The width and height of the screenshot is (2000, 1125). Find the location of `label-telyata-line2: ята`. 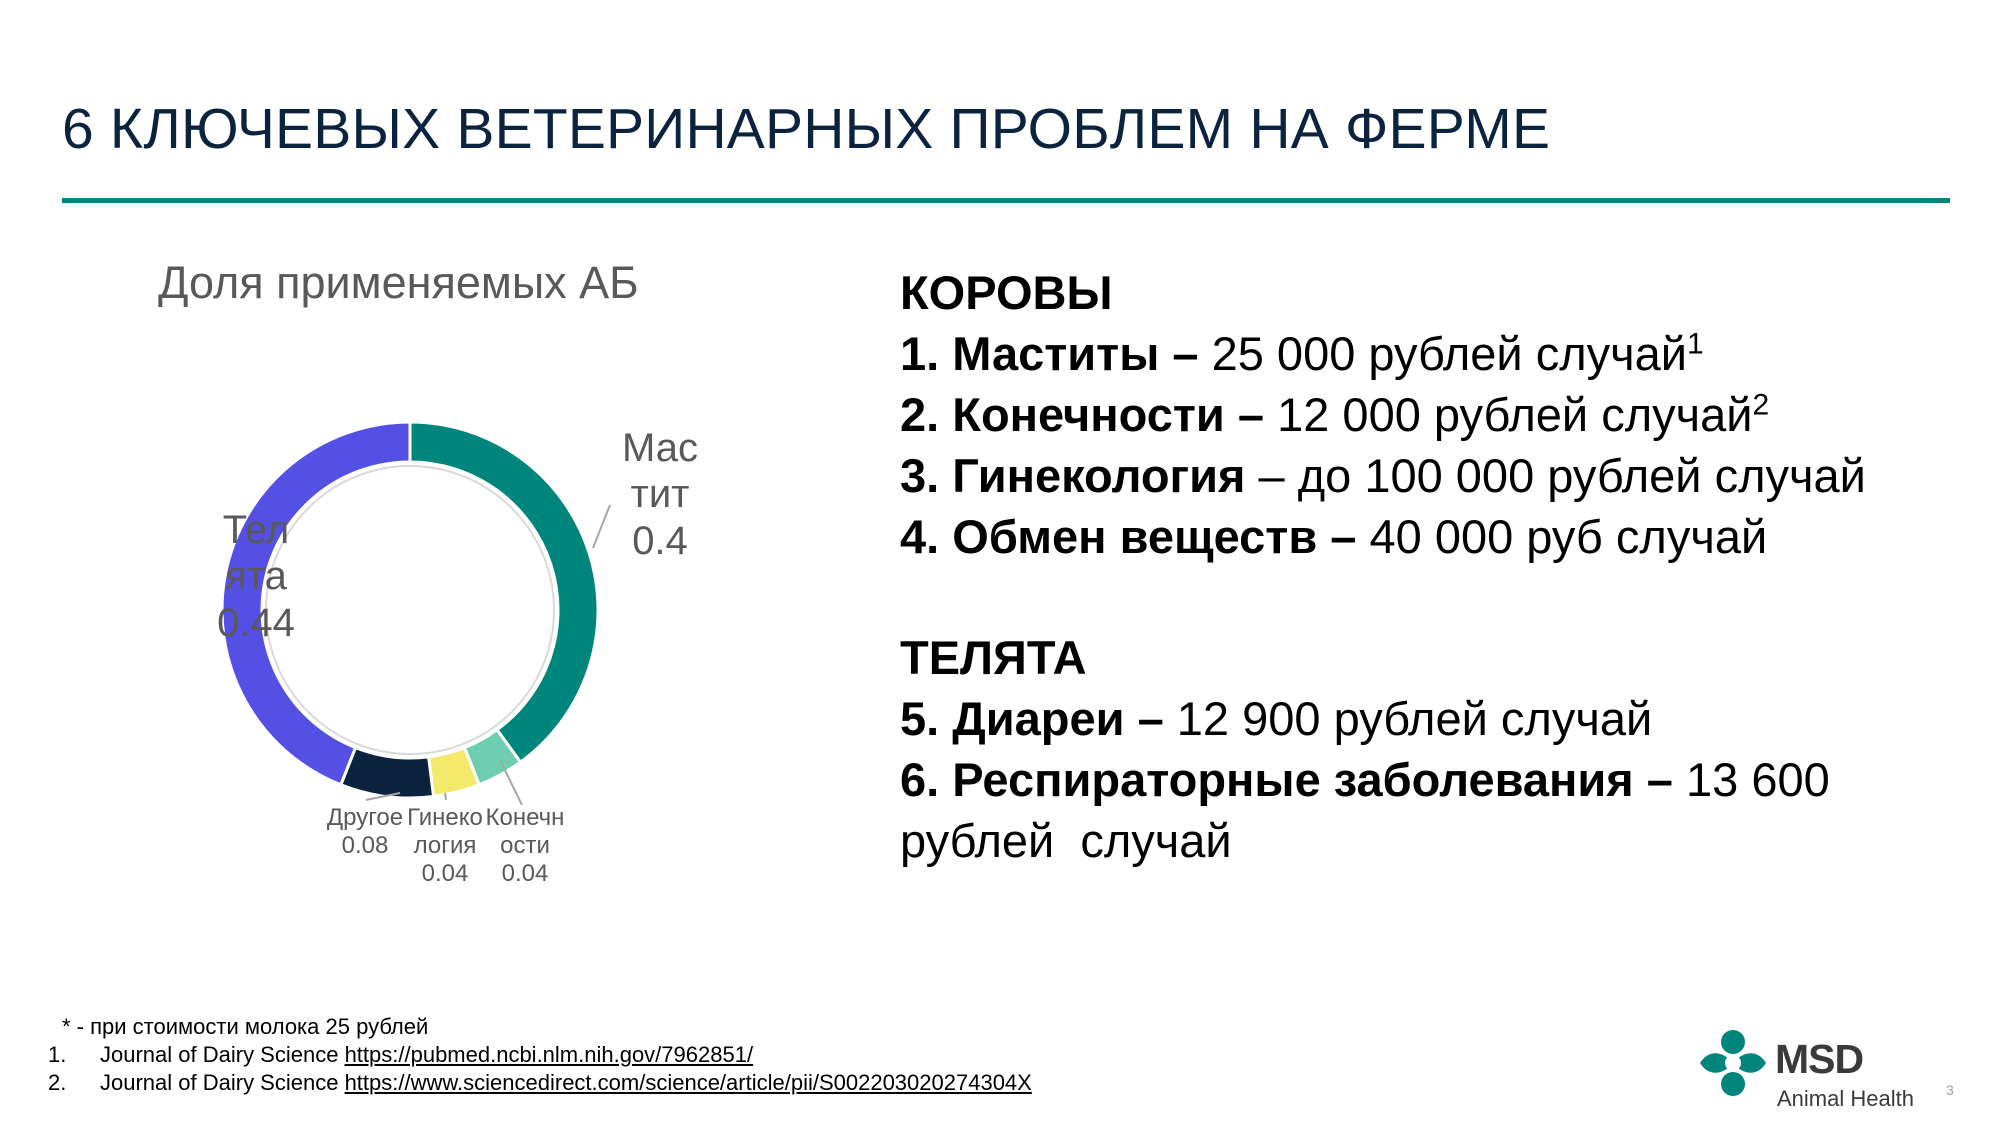

label-telyata-line2: ята is located at coordinates (256, 576).